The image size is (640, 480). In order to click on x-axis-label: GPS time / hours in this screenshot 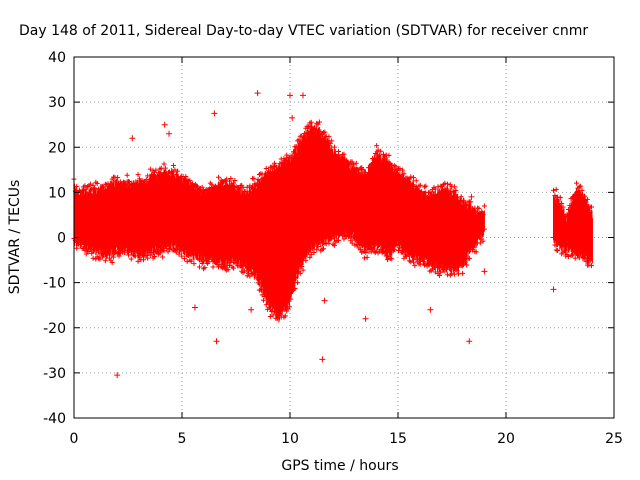, I will do `click(339, 466)`.